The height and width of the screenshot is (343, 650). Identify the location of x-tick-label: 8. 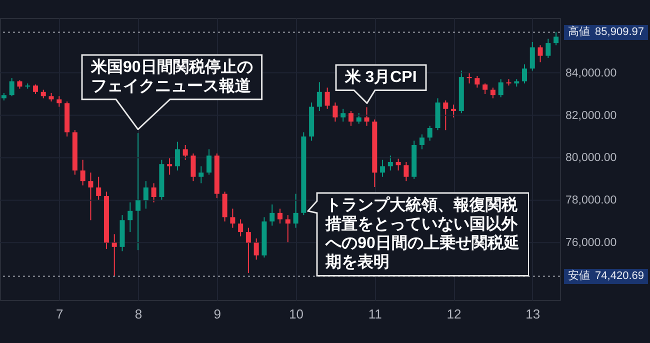
(138, 314).